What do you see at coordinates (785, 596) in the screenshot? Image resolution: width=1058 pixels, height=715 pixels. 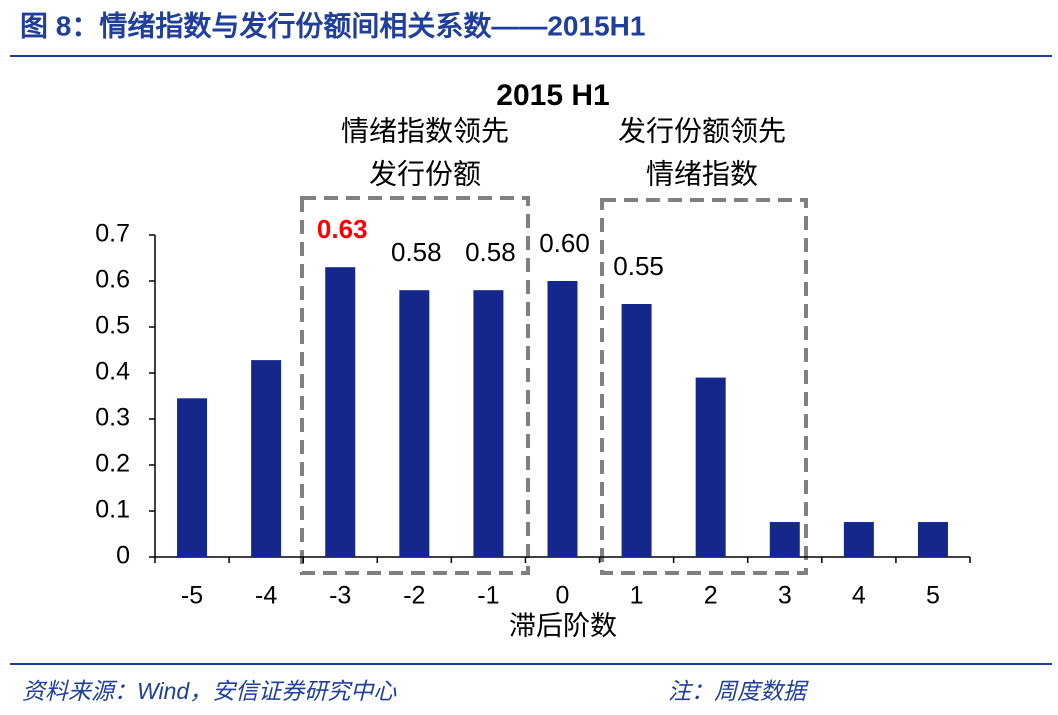 I see `x-tick-label: 3` at bounding box center [785, 596].